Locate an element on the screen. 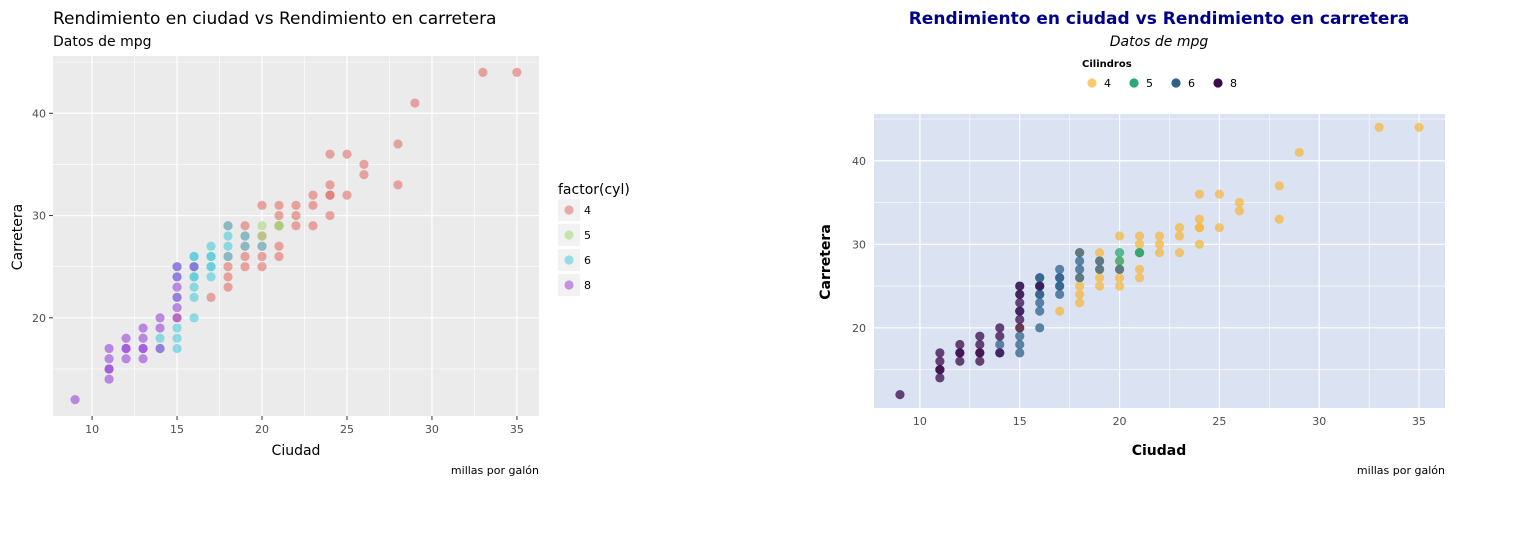 The image size is (1532, 540). chart-1-caption: millas por galón is located at coordinates (495, 470).